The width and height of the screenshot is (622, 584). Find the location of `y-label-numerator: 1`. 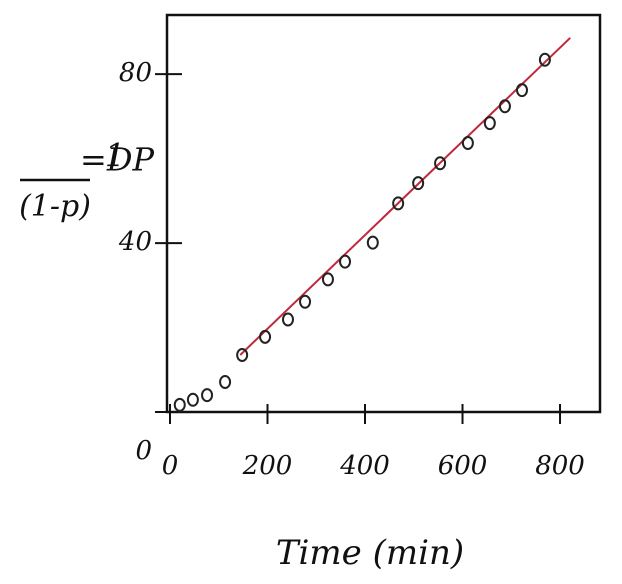

y-label-numerator: 1 is located at coordinates (115, 156).